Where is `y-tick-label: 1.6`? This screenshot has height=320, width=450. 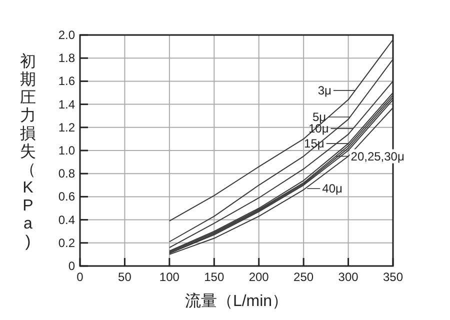
y-tick-label: 1.6 is located at coordinates (67, 81).